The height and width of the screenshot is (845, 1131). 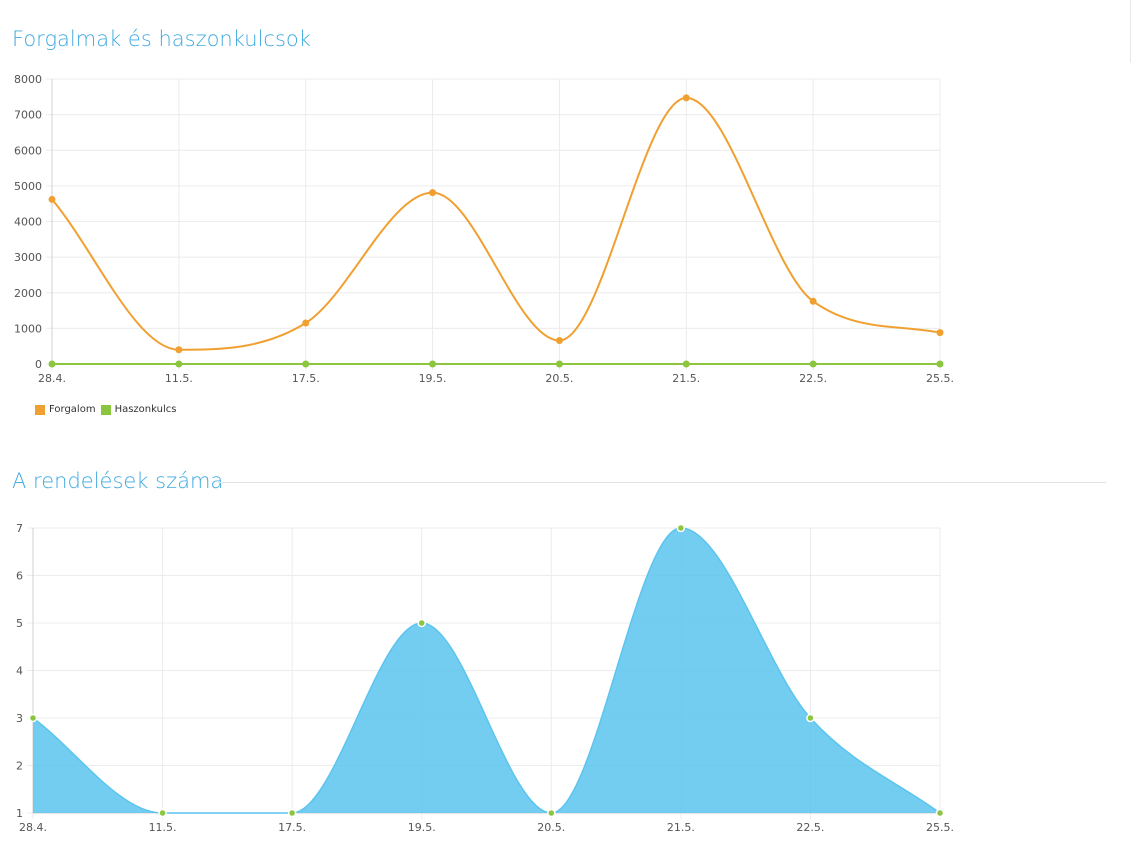 What do you see at coordinates (72, 409) in the screenshot?
I see `legend-label: Forgalom` at bounding box center [72, 409].